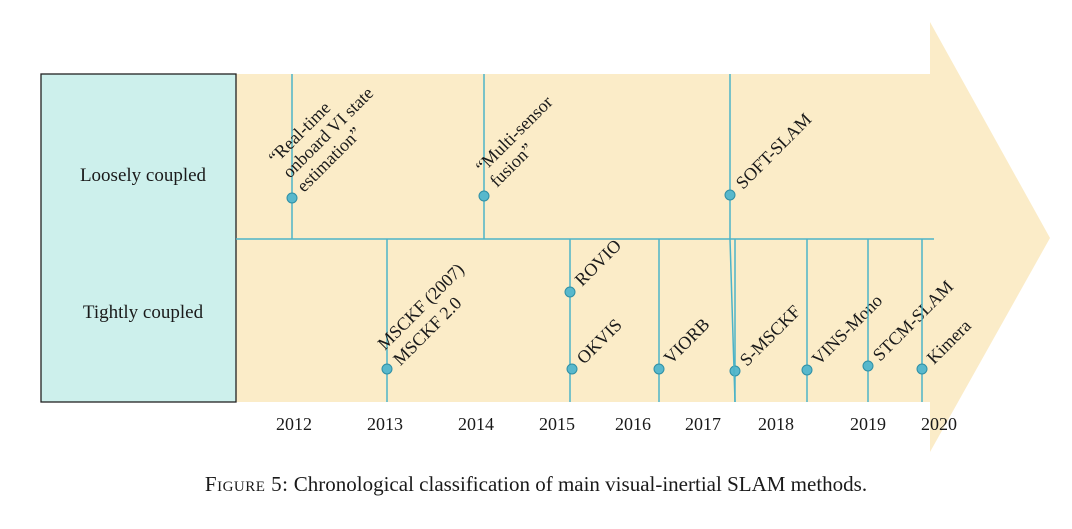  What do you see at coordinates (385, 424) in the screenshot?
I see `year-label-2013: 2013` at bounding box center [385, 424].